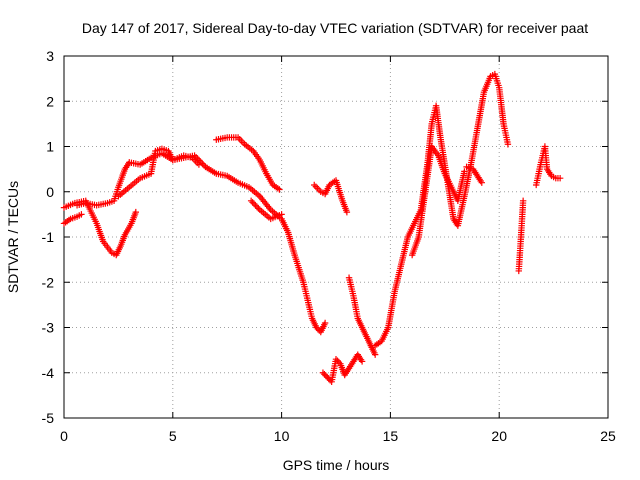 The image size is (640, 480). Describe the element at coordinates (100, 228) in the screenshot. I see `series-arc-b` at that location.